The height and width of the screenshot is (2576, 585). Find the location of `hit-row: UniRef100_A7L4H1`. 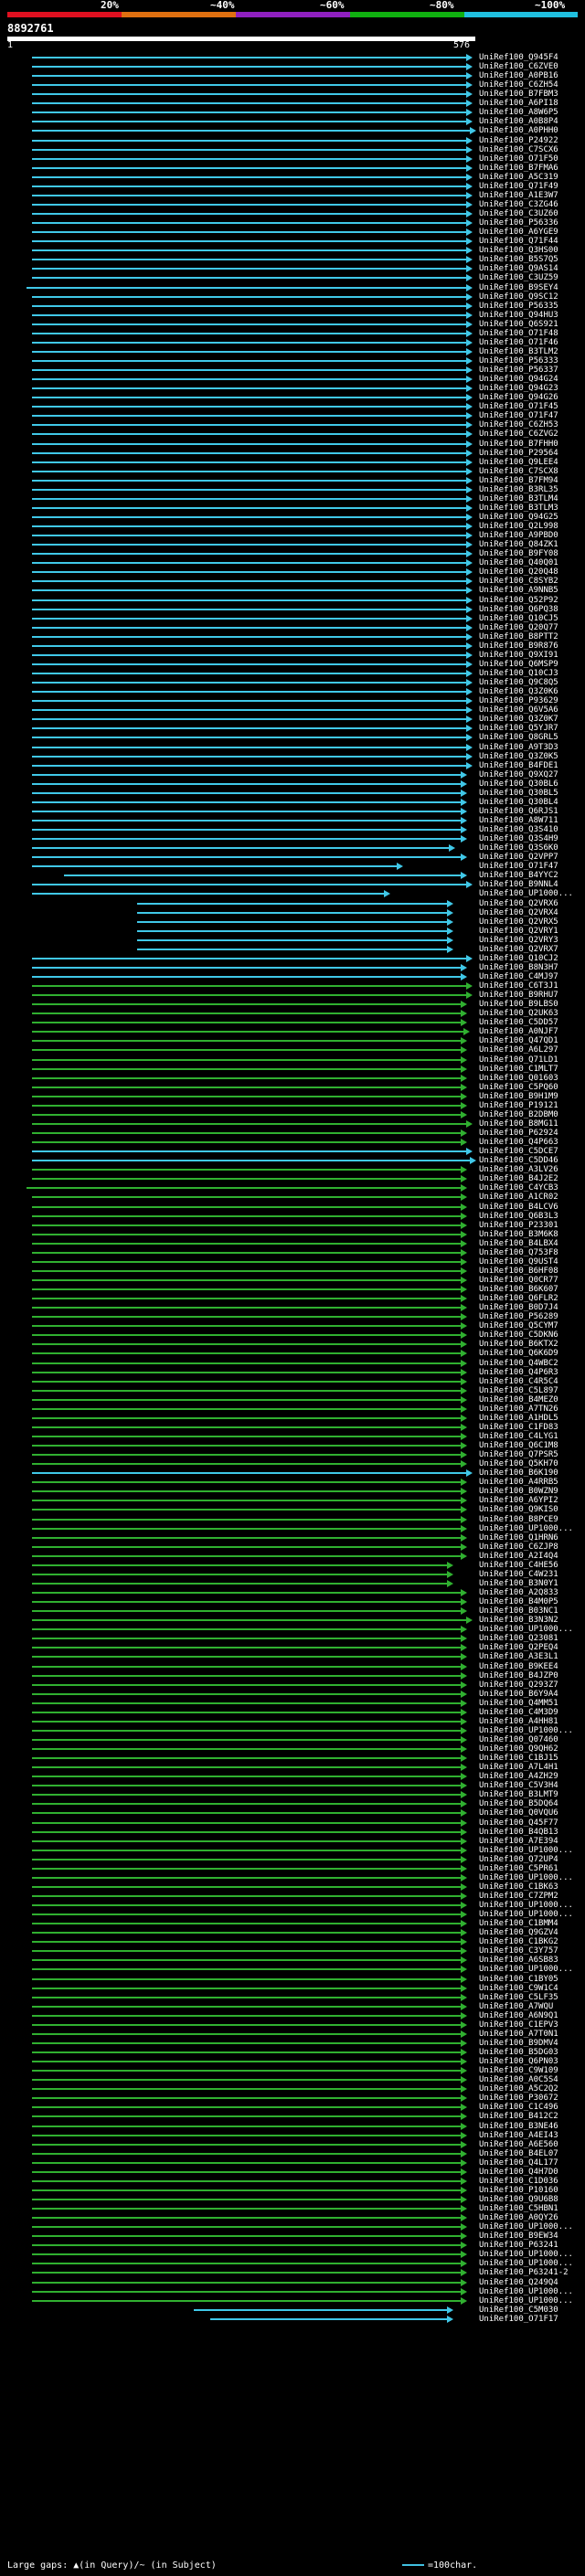

hit-row: UniRef100_A7L4H1 is located at coordinates (293, 1767).